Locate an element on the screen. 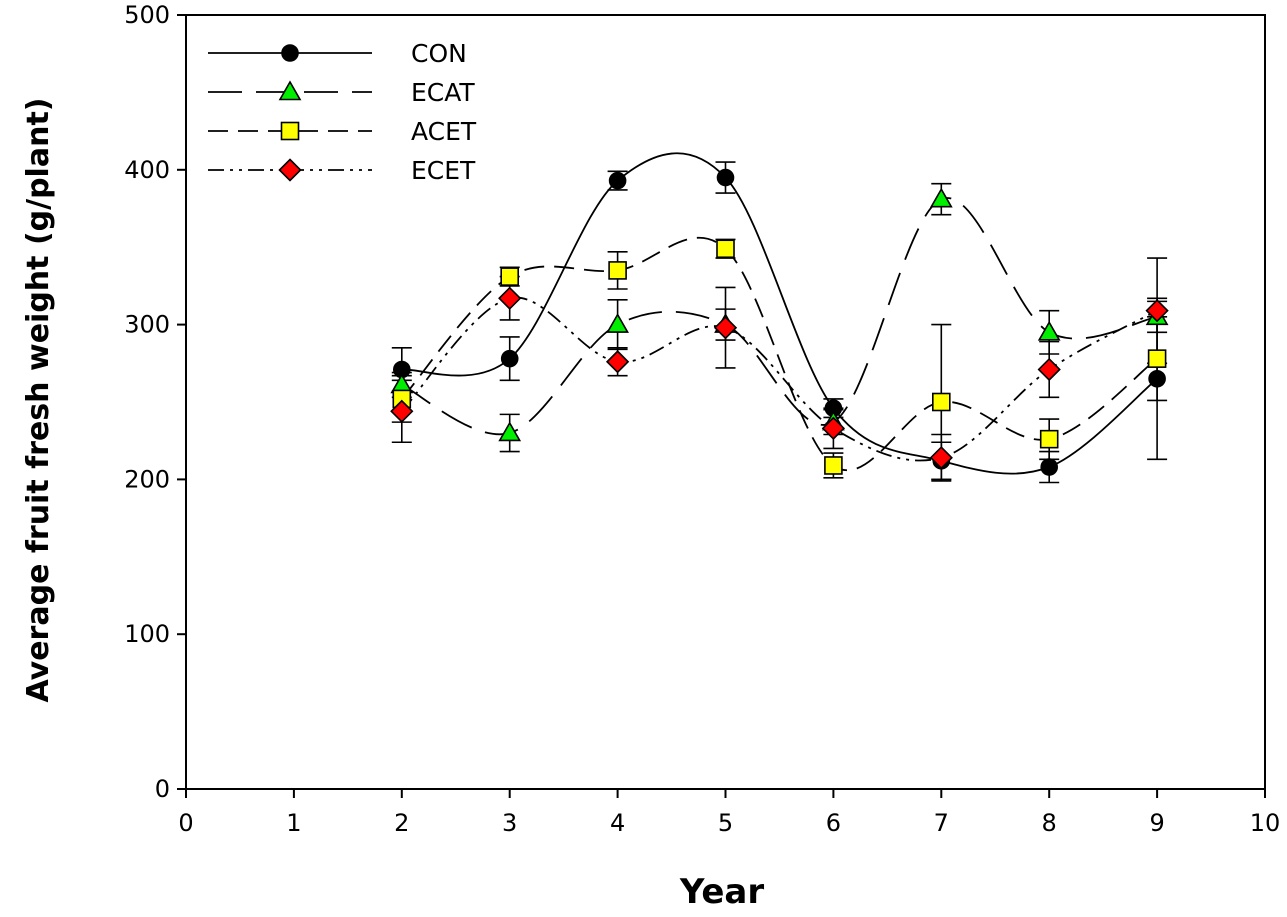 The image size is (1287, 917). x-tick-label: 4 is located at coordinates (617, 823).